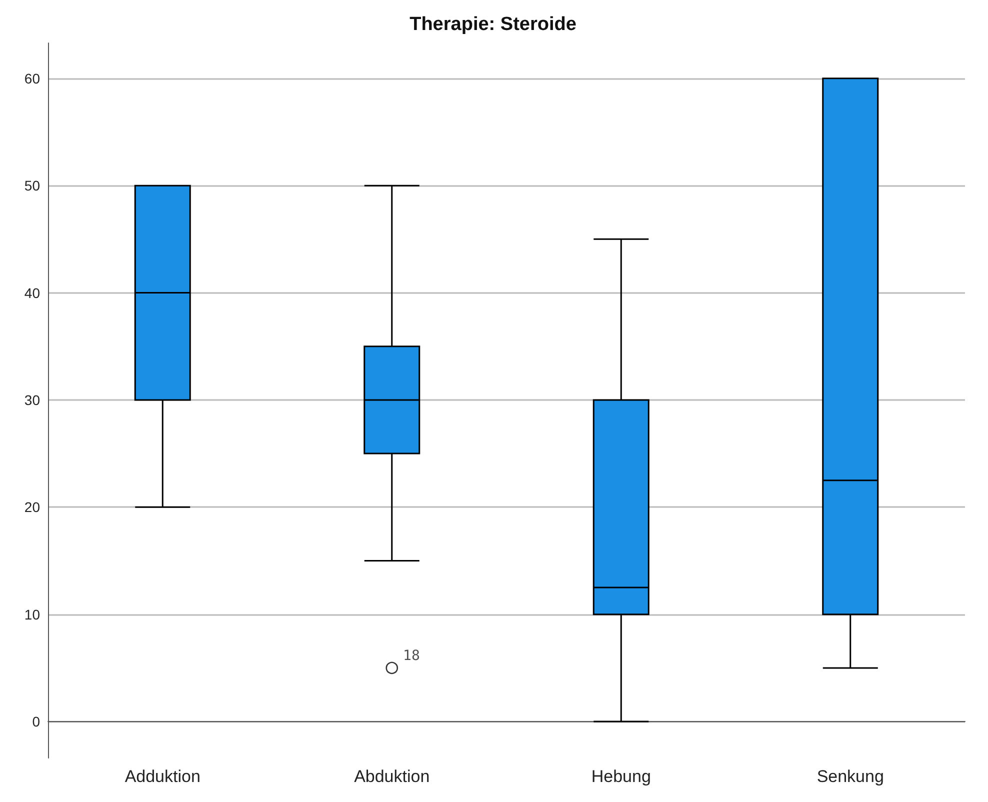  Describe the element at coordinates (162, 776) in the screenshot. I see `x-tick-label: Adduktion` at that location.